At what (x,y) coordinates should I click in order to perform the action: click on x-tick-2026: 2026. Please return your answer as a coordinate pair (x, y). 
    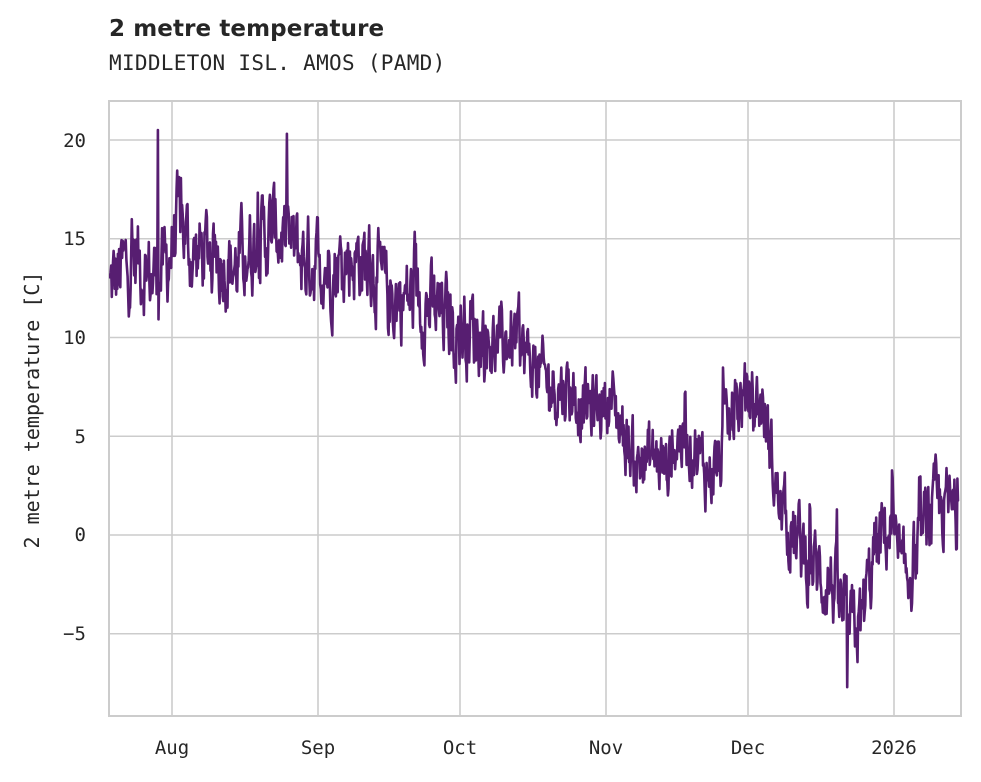
    Looking at the image, I should click on (894, 748).